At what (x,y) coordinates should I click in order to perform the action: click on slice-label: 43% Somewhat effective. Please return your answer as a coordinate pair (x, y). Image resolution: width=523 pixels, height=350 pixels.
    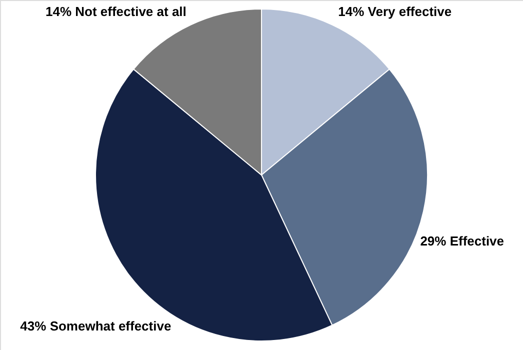
    Looking at the image, I should click on (96, 326).